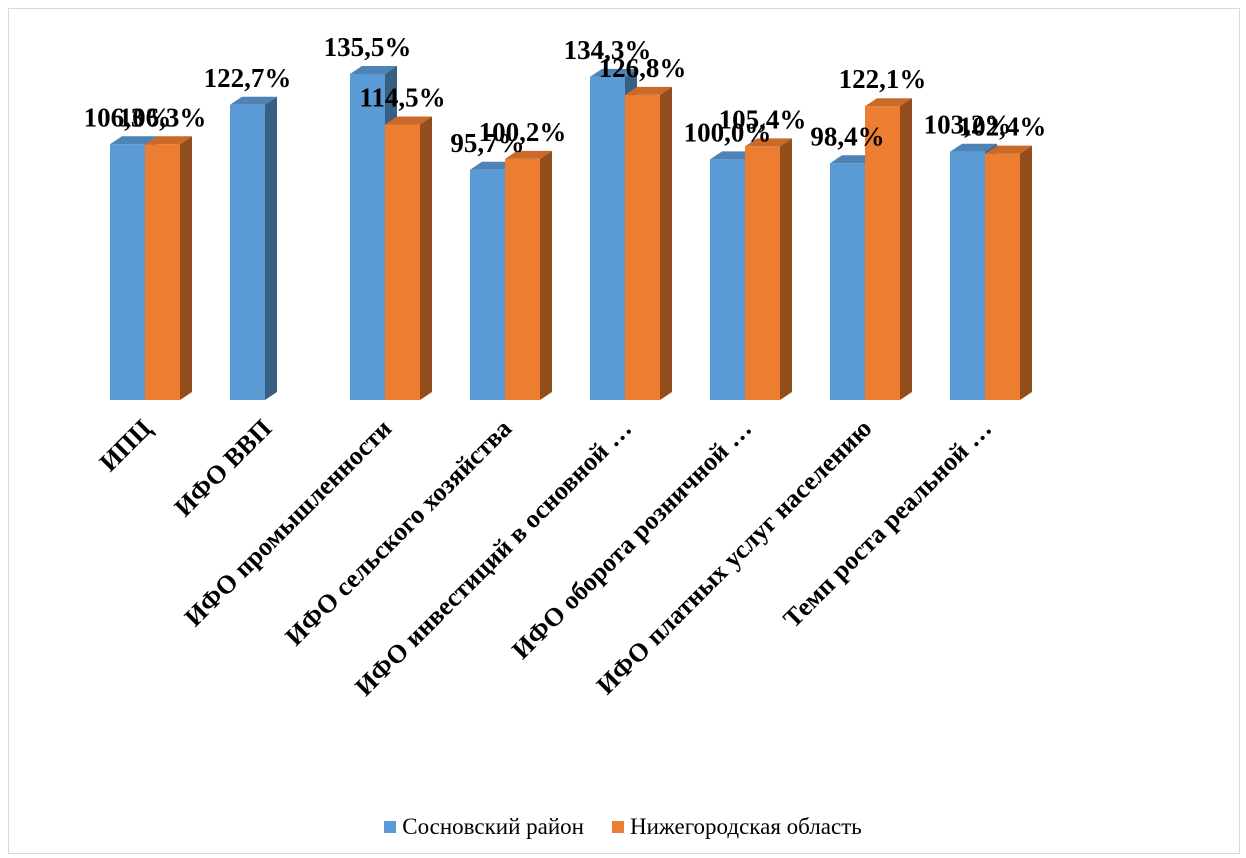 This screenshot has width=1246, height=858. I want to click on legend-item-series-1: Сосновский район, so click(484, 827).